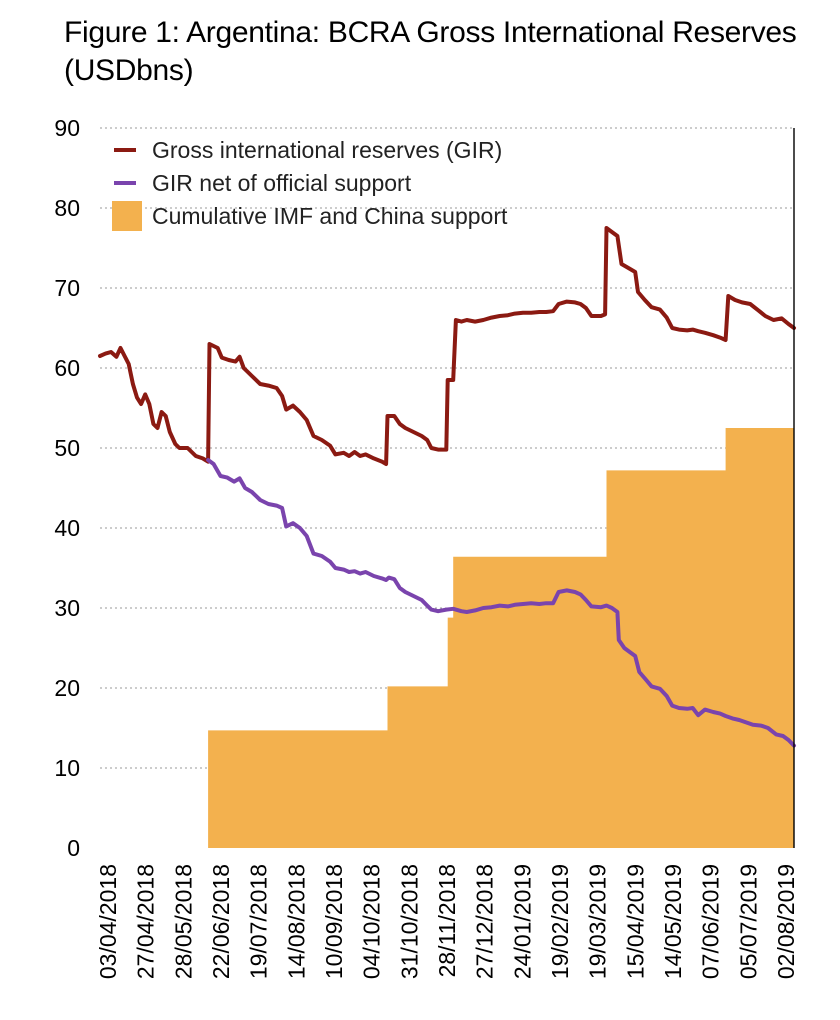  Describe the element at coordinates (327, 150) in the screenshot. I see `legend-label-0: Gross international reserves (GIR)` at that location.